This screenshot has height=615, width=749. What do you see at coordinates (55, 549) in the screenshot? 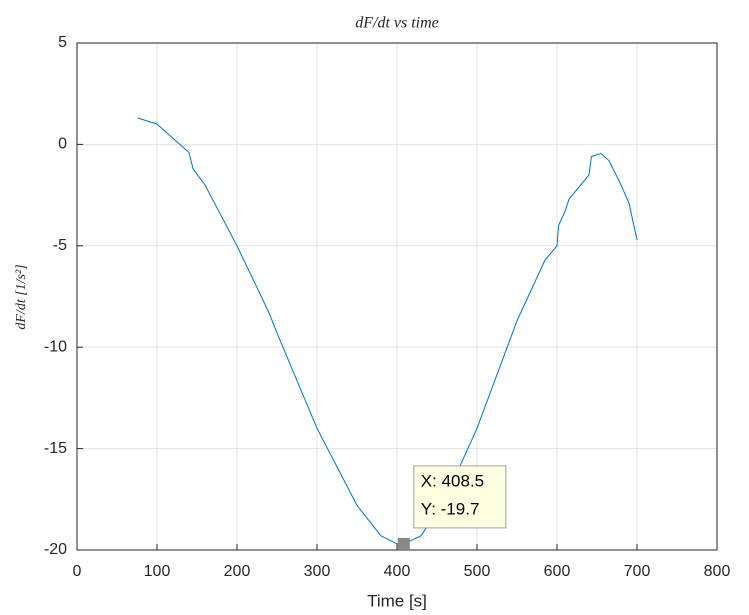
I see `y-tick-label: -20` at bounding box center [55, 549].